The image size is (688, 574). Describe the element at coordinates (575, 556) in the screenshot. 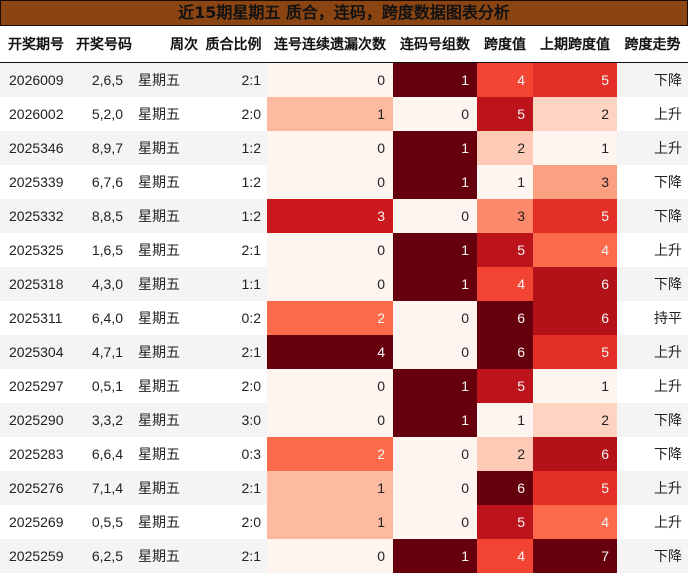

I see `prev-span-cell: 7` at that location.